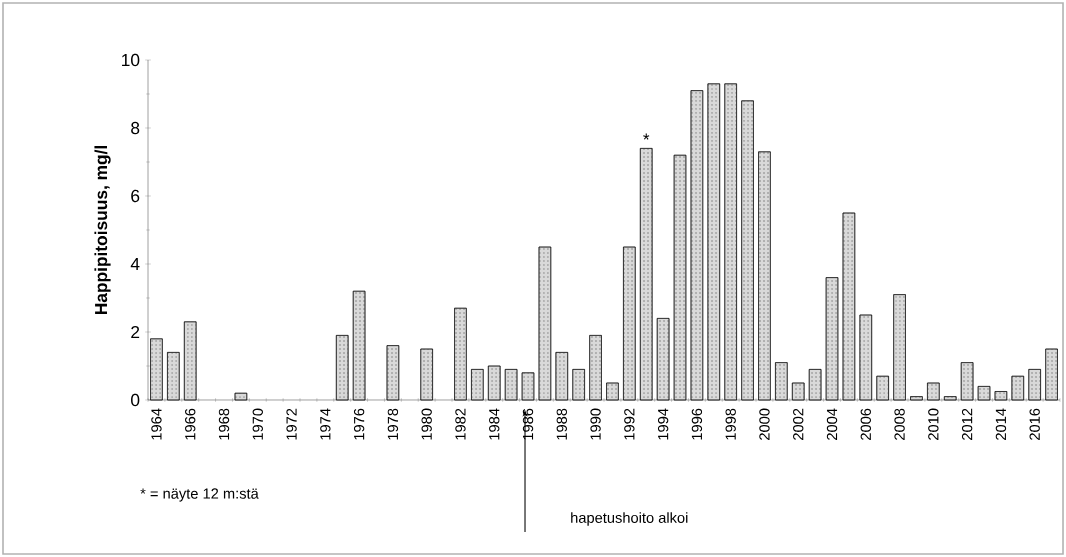  I want to click on x-tick-label: 1966, so click(190, 424).